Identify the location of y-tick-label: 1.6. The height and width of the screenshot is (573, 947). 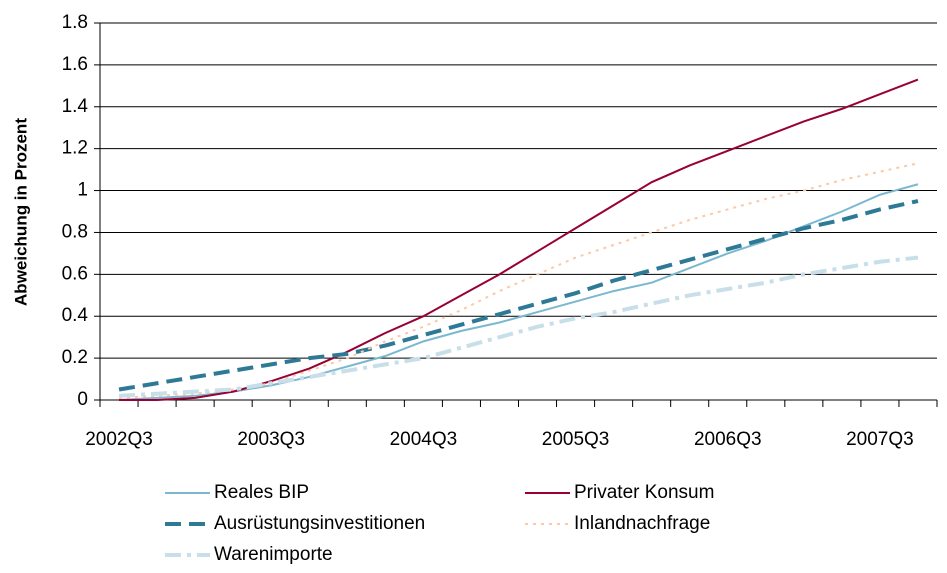
(75, 64).